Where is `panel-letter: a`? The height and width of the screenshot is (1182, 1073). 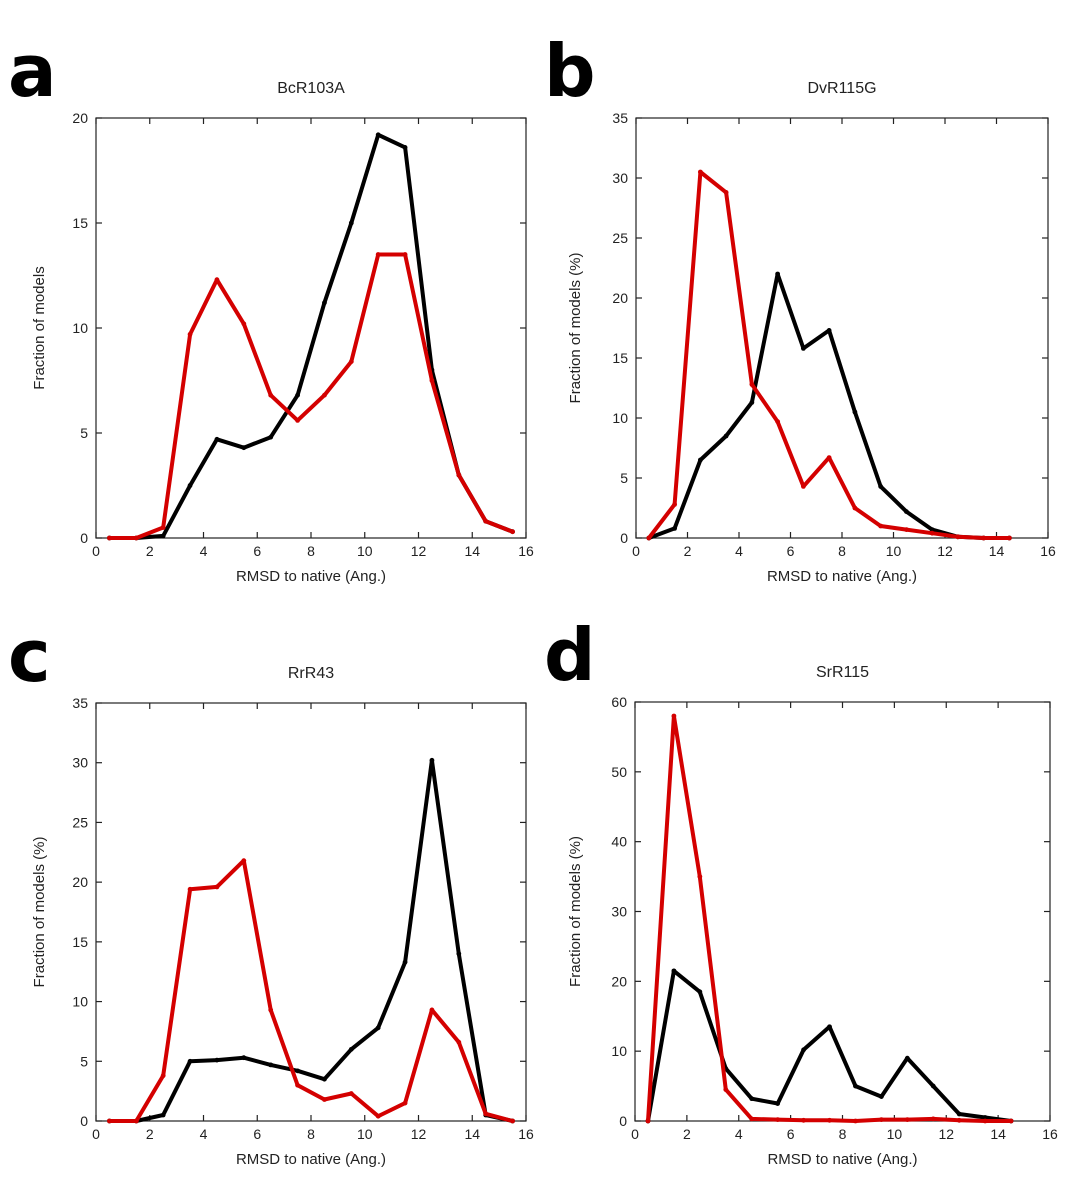
panel-letter: a is located at coordinates (32, 71).